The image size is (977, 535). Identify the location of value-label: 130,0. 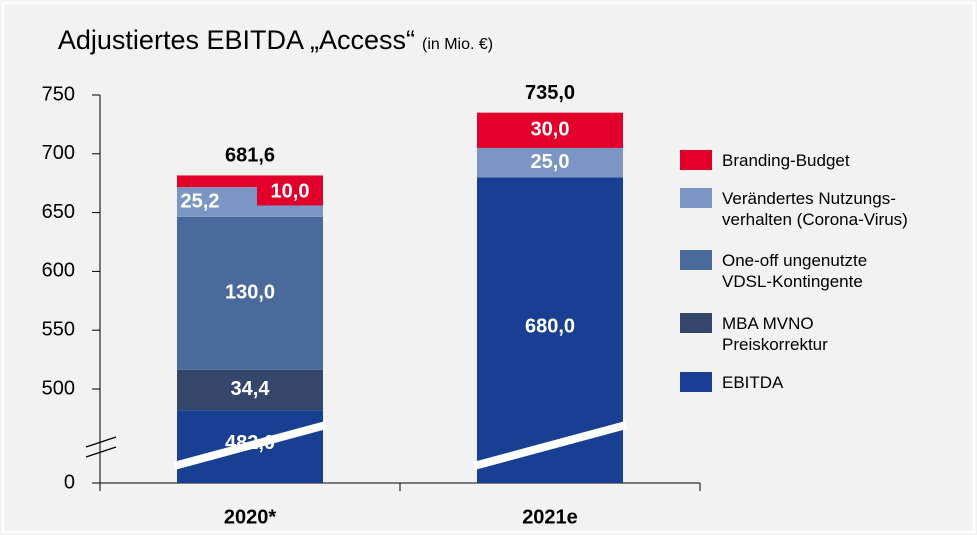
(250, 293).